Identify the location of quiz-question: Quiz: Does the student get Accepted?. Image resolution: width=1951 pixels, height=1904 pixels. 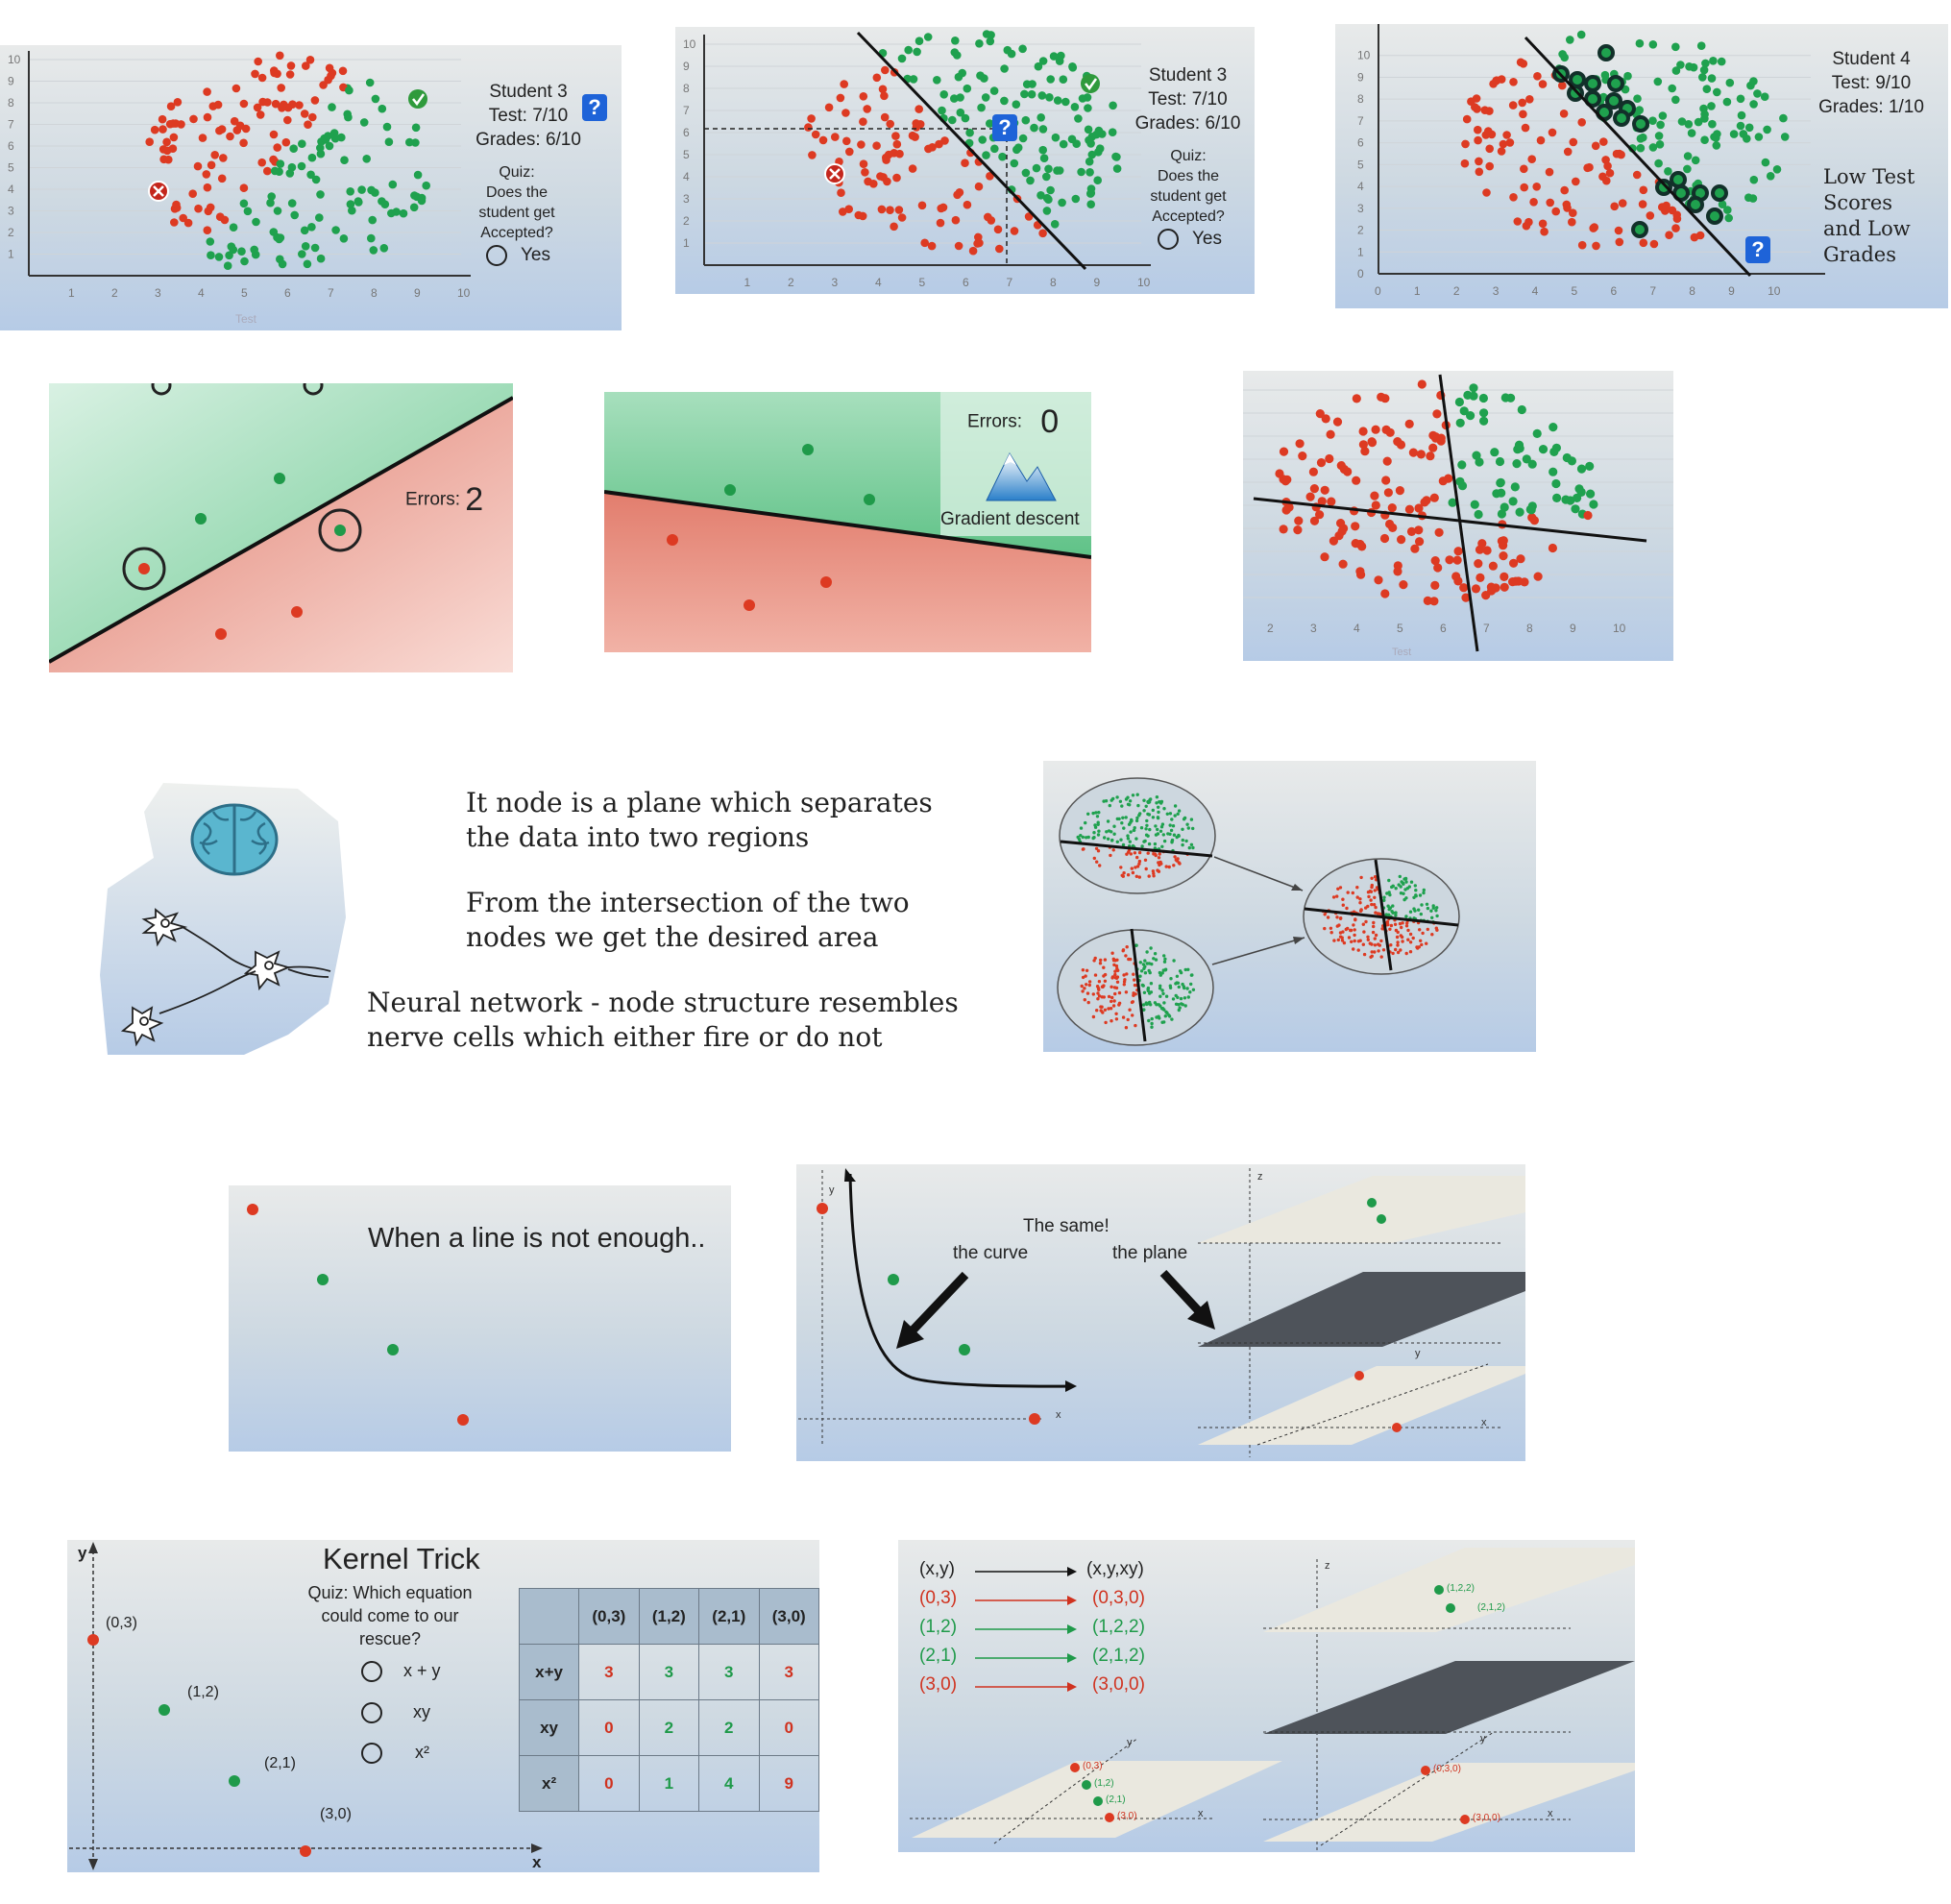
(517, 202).